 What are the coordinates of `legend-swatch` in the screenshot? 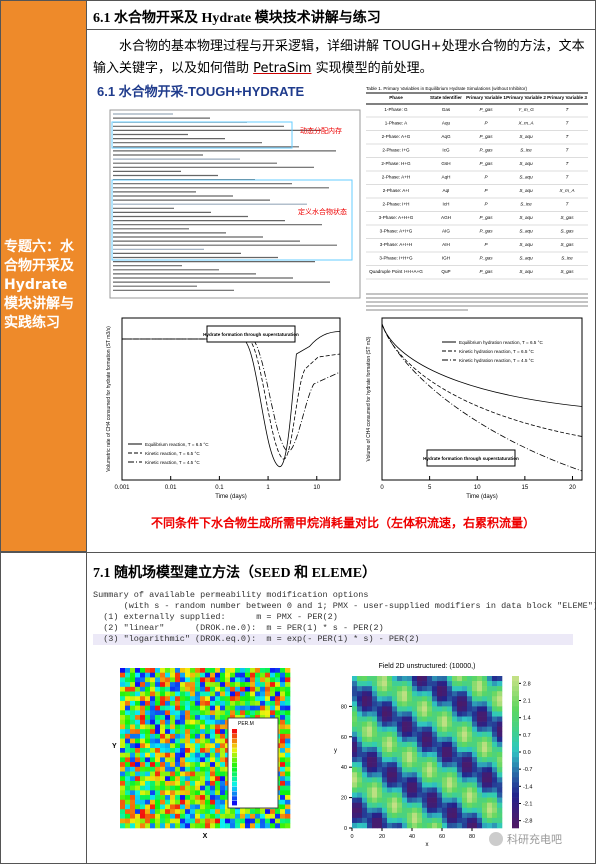 It's located at (234, 769).